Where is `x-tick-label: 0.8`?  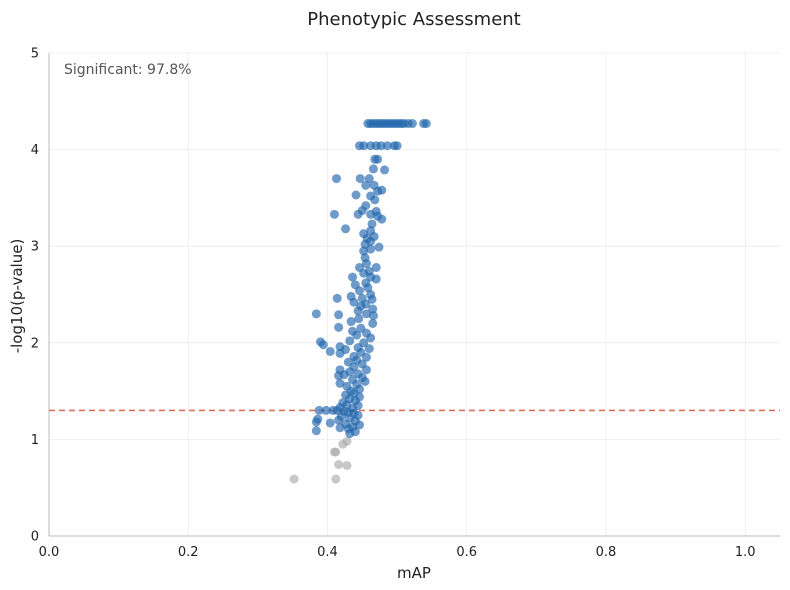
x-tick-label: 0.8 is located at coordinates (606, 552).